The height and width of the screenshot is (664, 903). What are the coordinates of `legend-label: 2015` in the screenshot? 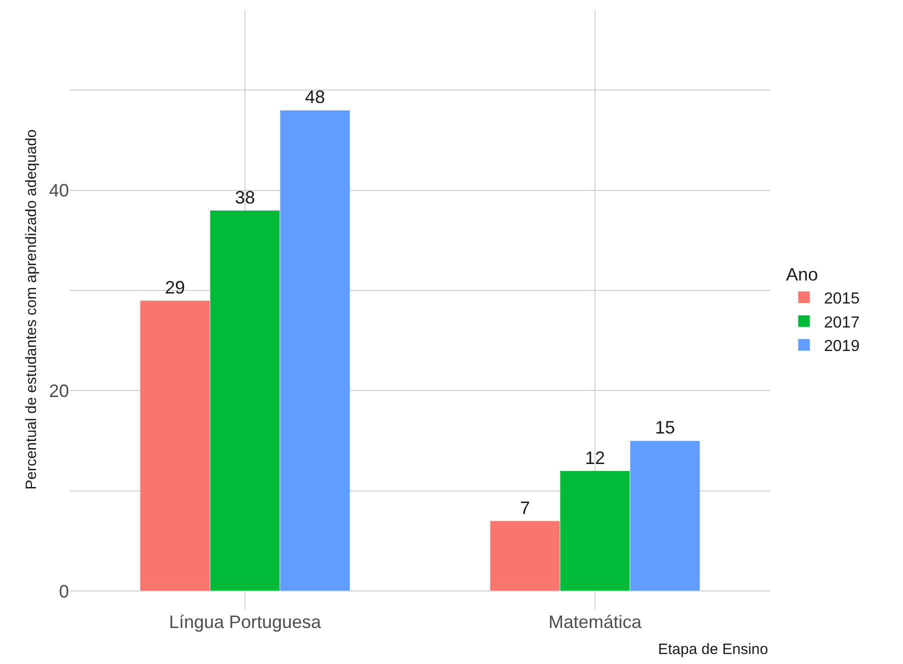 It's located at (842, 299).